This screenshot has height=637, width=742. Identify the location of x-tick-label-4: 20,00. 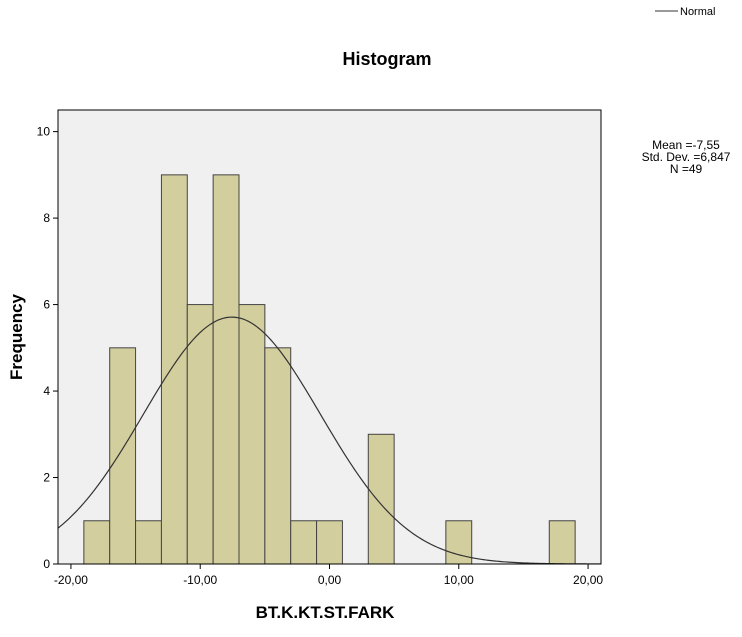
(588, 580).